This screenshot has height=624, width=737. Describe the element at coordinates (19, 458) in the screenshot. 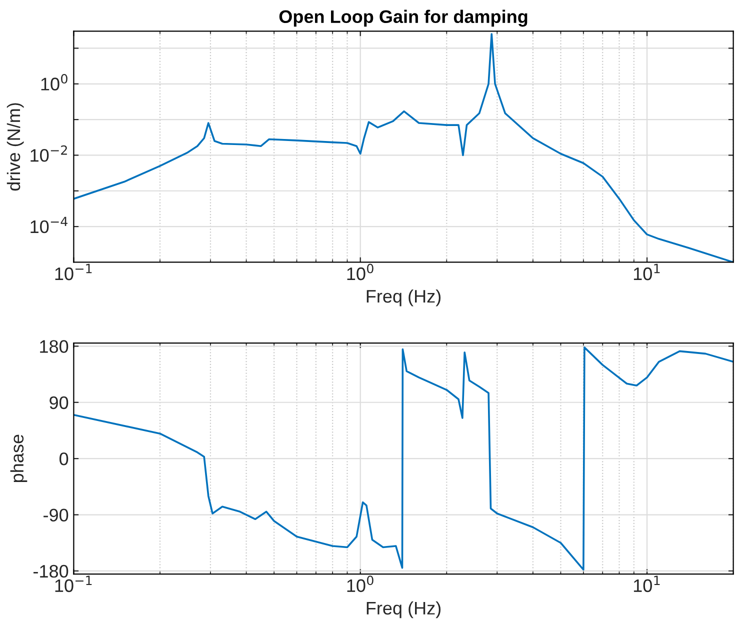

I see `y-axis-title: phase` at that location.